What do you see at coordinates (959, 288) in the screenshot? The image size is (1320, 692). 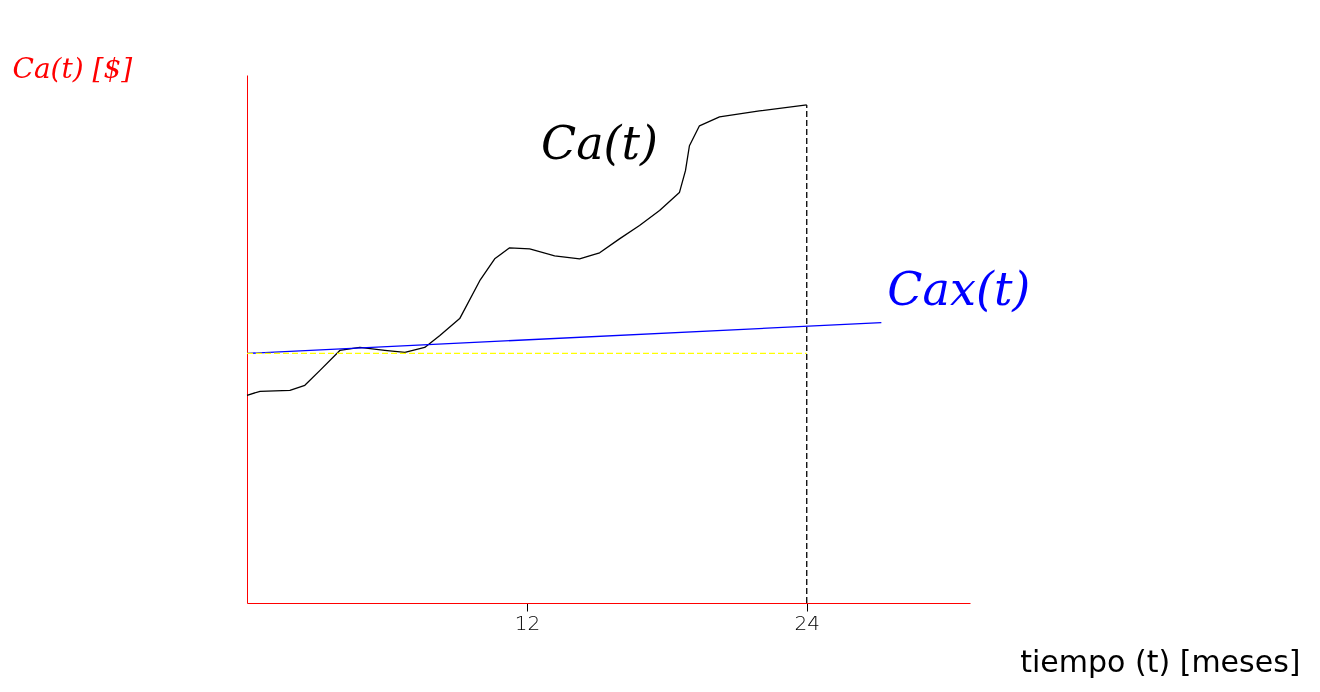 I see `series-label: Cax(t)` at bounding box center [959, 288].